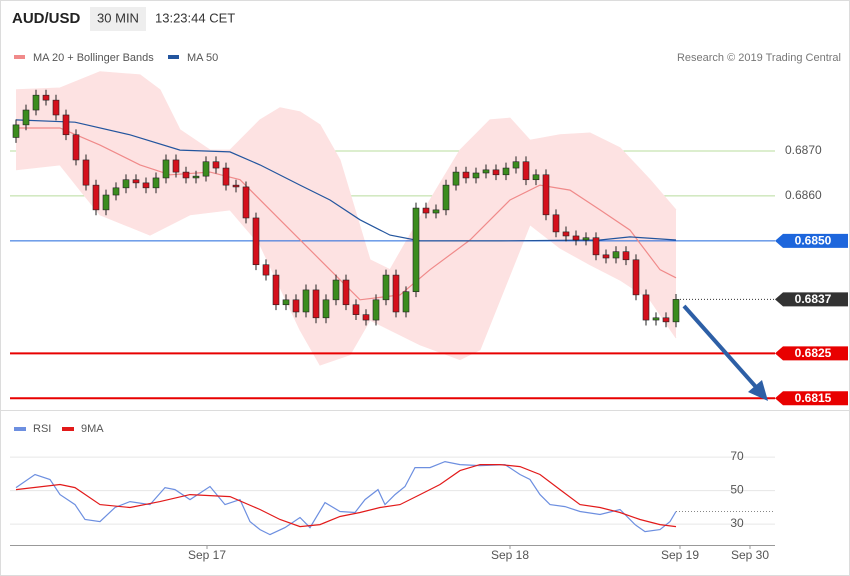 The width and height of the screenshot is (850, 576). I want to click on legend-label: RSI, so click(42, 429).